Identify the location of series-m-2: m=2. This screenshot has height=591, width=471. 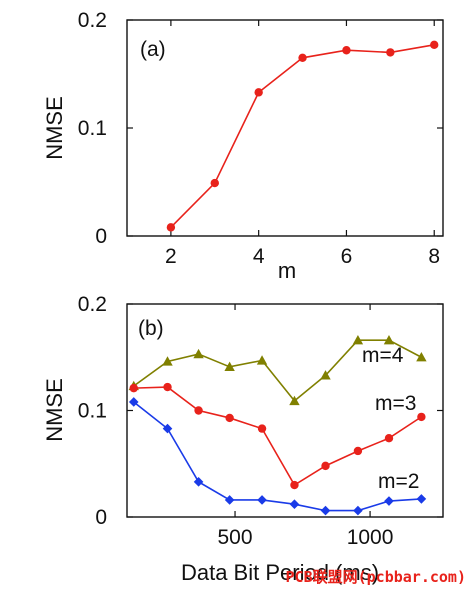
(277, 456).